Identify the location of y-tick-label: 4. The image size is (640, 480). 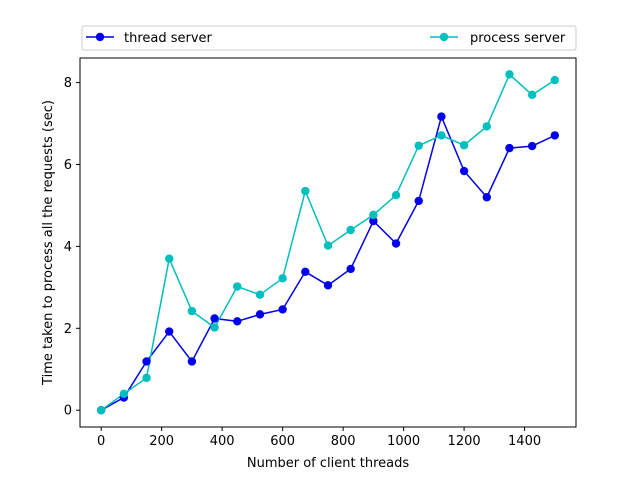
(68, 247).